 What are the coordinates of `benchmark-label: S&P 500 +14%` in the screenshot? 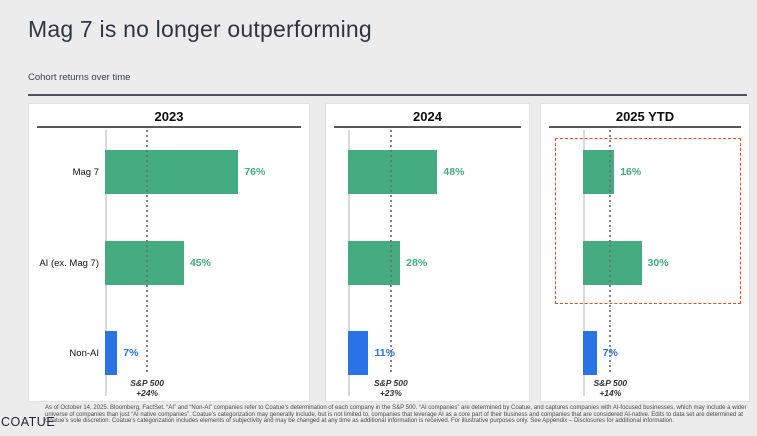 It's located at (610, 388).